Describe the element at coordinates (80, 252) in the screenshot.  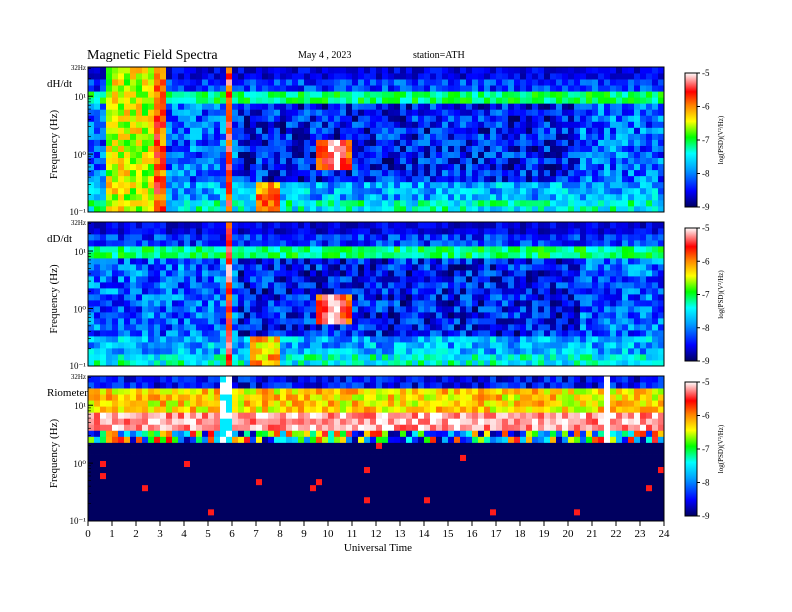
I see `y-tick-label: 10¹` at that location.